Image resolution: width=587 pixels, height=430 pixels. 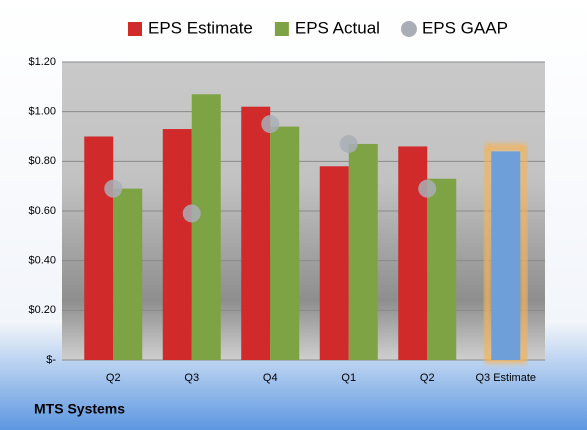 I want to click on y-tick-label: $1.00, so click(x=42, y=112).